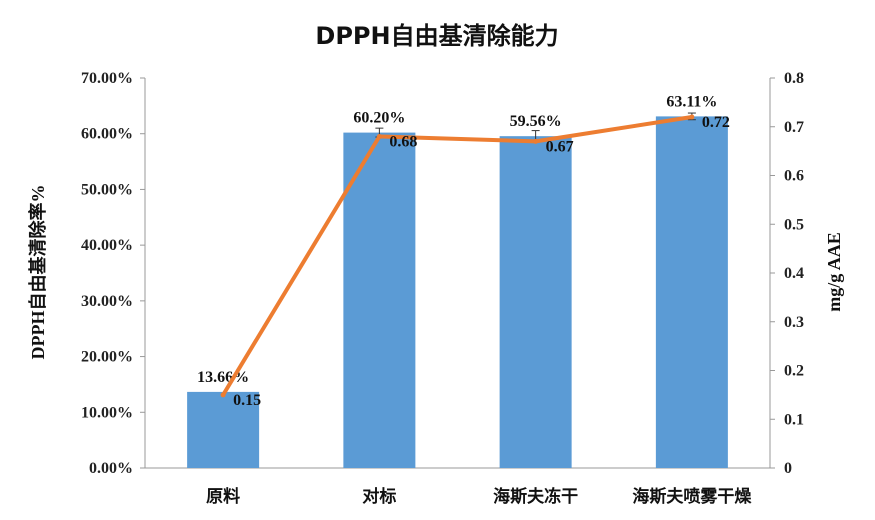  I want to click on left-tick-label: 30.00%, so click(107, 301).